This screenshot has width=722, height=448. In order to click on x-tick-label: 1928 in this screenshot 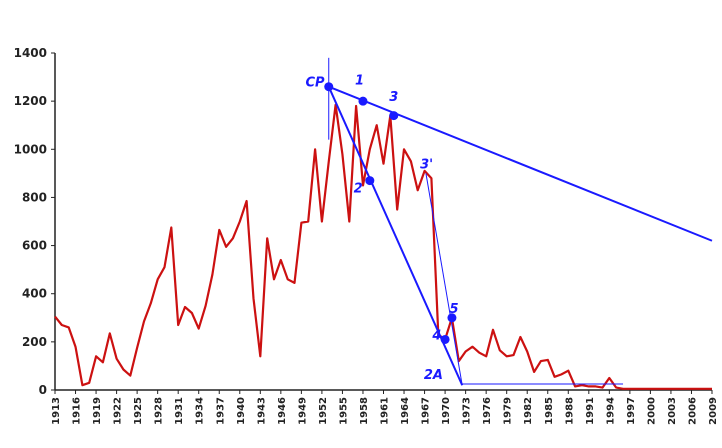, I will do `click(159, 411)`.